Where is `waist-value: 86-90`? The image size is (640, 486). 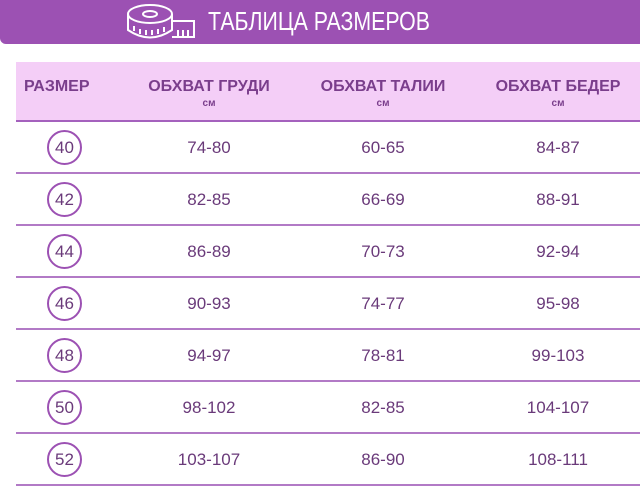
waist-value: 86-90 is located at coordinates (383, 459).